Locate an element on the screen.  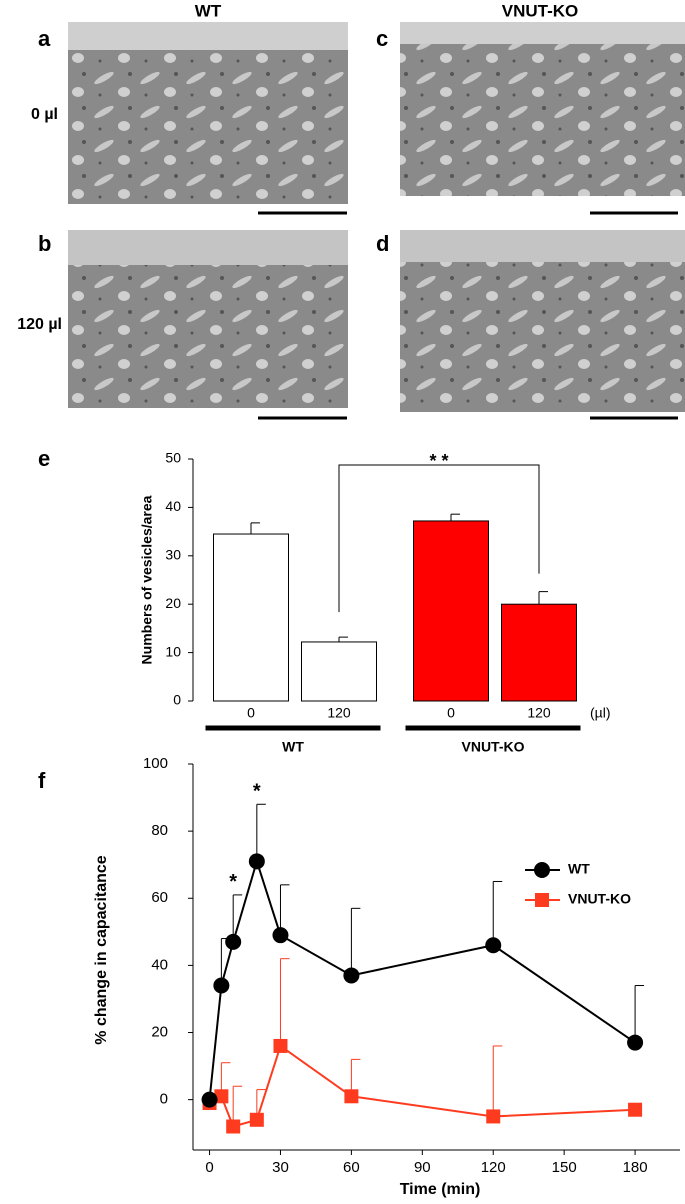
row-label: 0 µl is located at coordinates (44, 114).